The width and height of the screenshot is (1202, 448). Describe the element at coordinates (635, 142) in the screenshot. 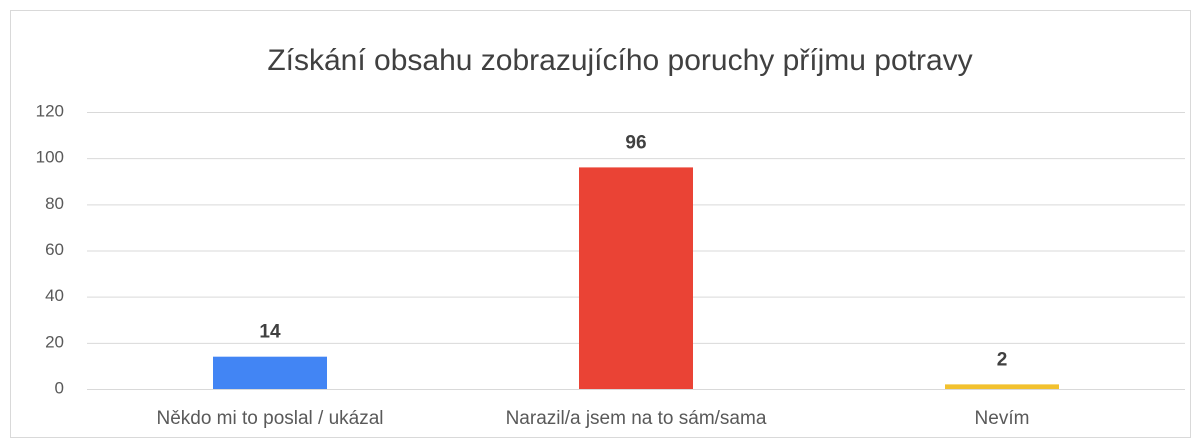

I see `data-label: 96` at that location.